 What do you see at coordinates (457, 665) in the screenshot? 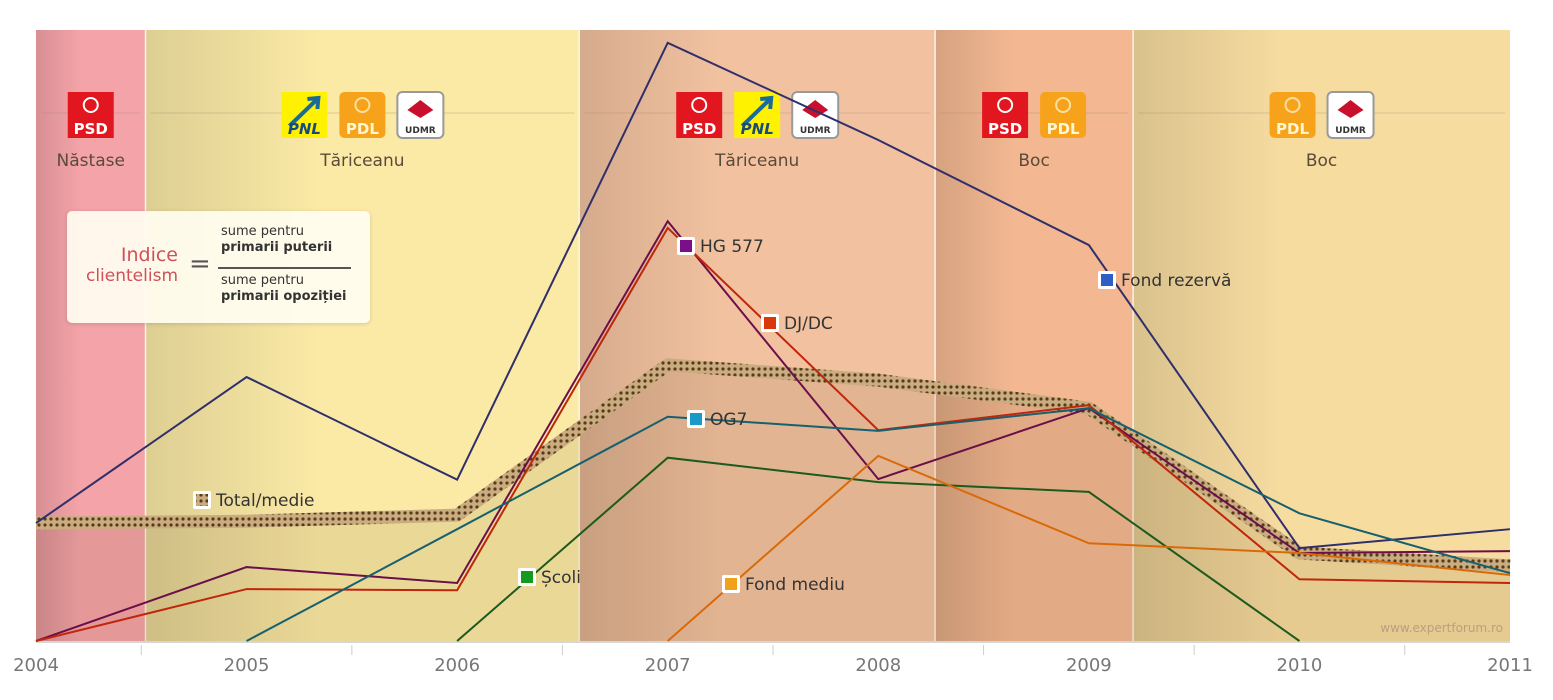
I see `x-tick-label: 2006` at bounding box center [457, 665].